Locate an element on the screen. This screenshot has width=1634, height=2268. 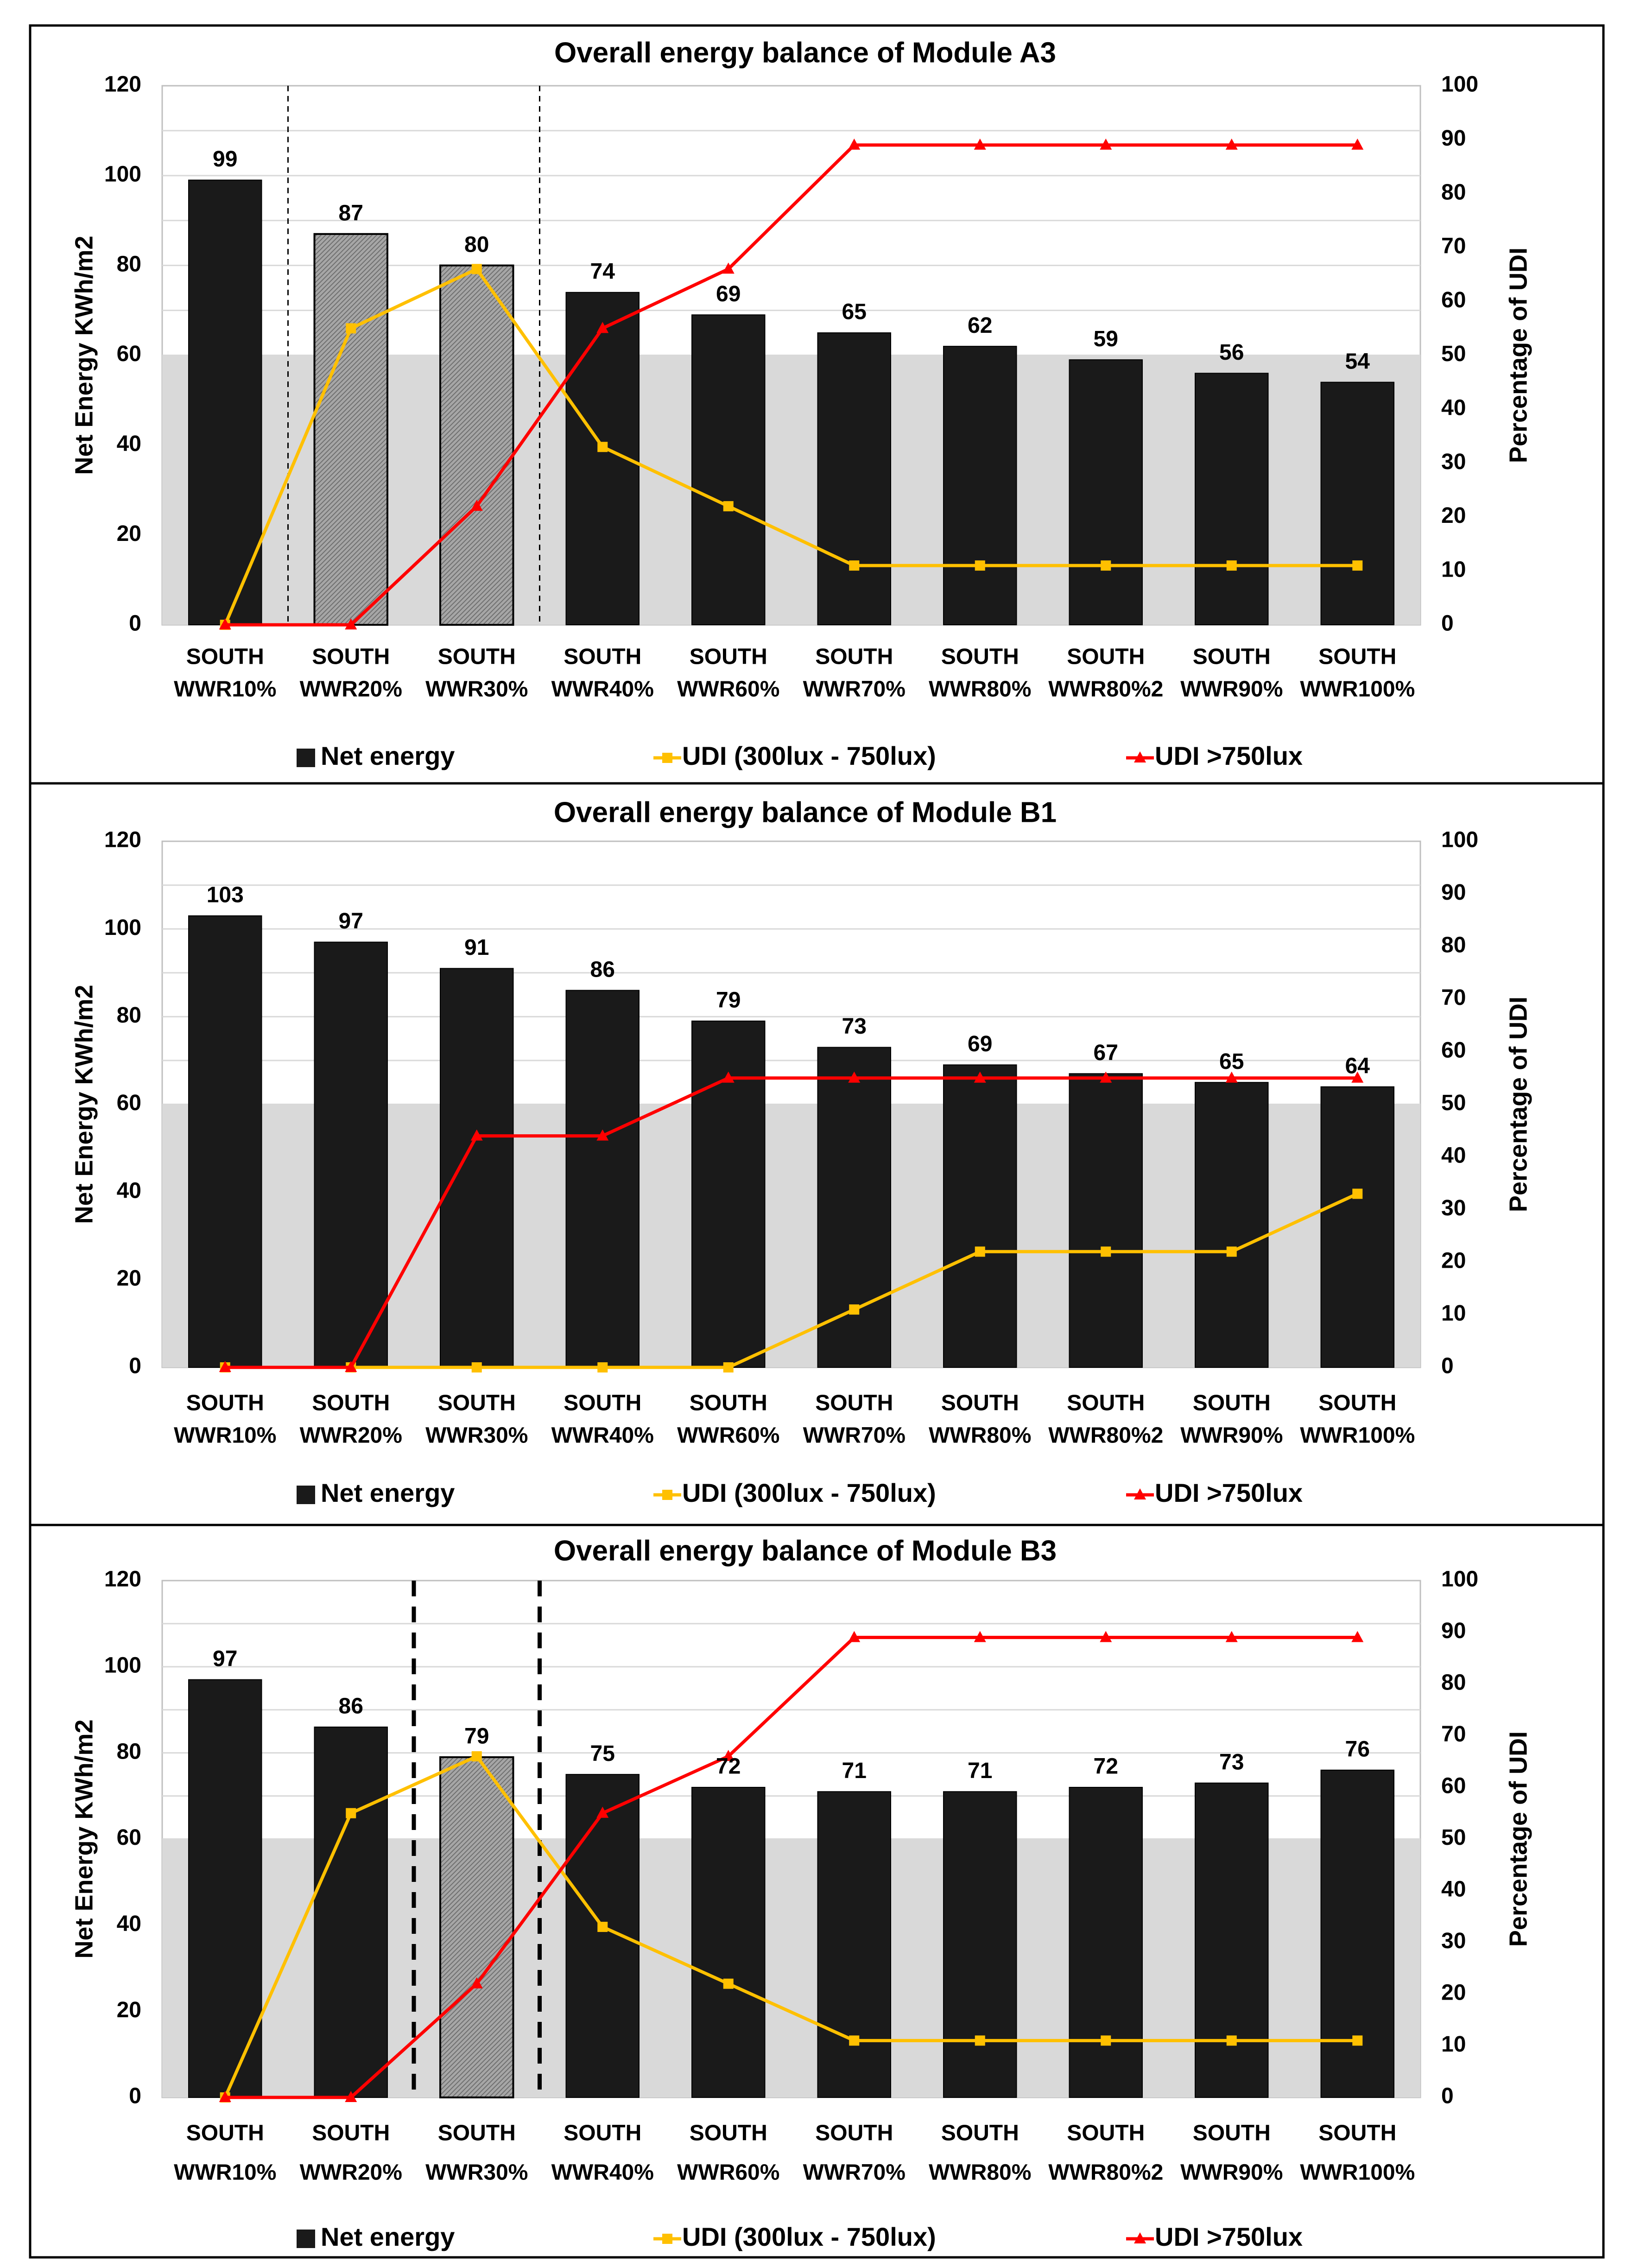
legend-swatch is located at coordinates (306, 1495).